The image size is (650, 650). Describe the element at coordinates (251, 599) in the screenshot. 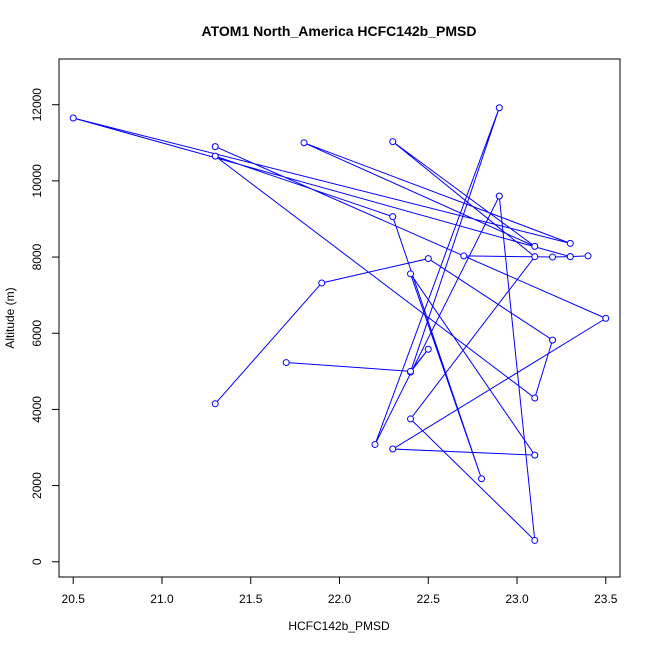

I see `x-tick-label: 21.5` at that location.